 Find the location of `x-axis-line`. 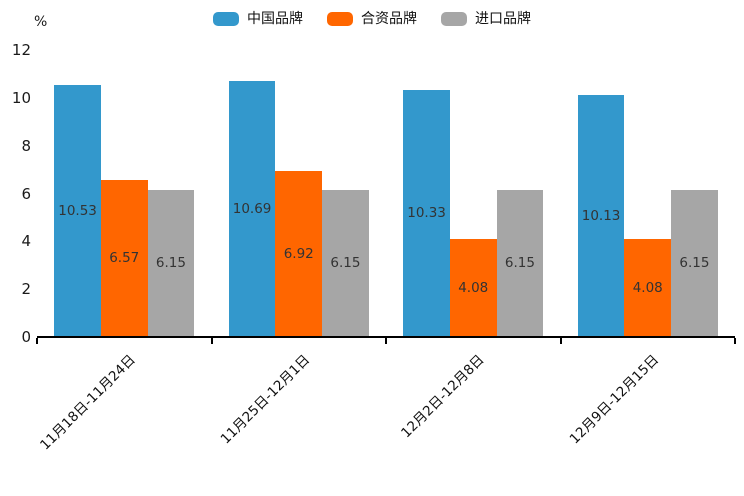

x-axis-line is located at coordinates (386, 337).